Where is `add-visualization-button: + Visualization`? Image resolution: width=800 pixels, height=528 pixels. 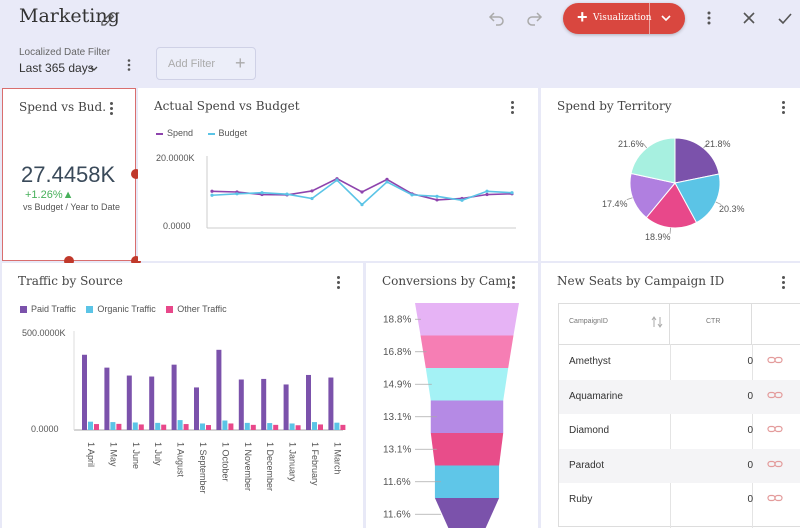
add-visualization-button: + Visualization is located at coordinates (624, 18).